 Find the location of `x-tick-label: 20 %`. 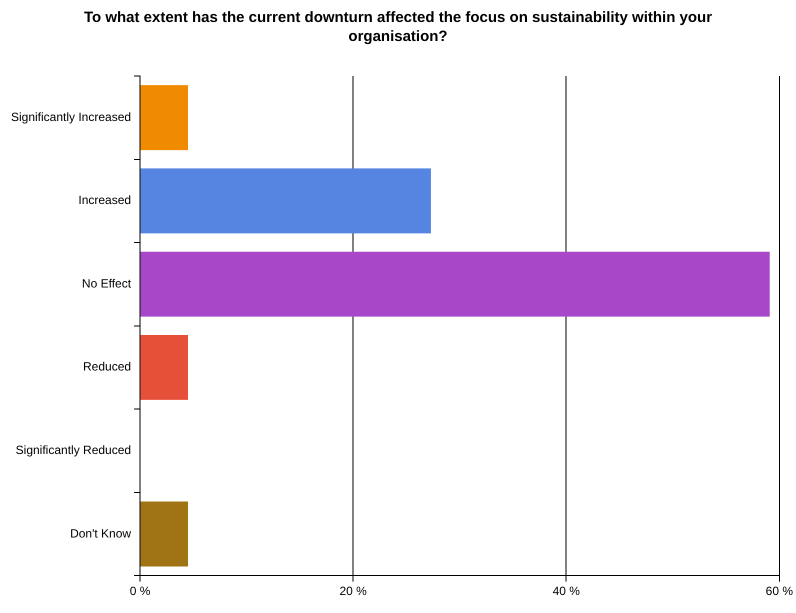

x-tick-label: 20 % is located at coordinates (353, 591).